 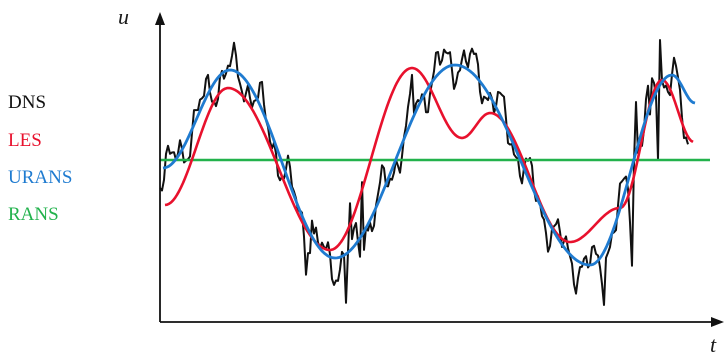 What do you see at coordinates (160, 18) in the screenshot?
I see `y-axis-arrow` at bounding box center [160, 18].